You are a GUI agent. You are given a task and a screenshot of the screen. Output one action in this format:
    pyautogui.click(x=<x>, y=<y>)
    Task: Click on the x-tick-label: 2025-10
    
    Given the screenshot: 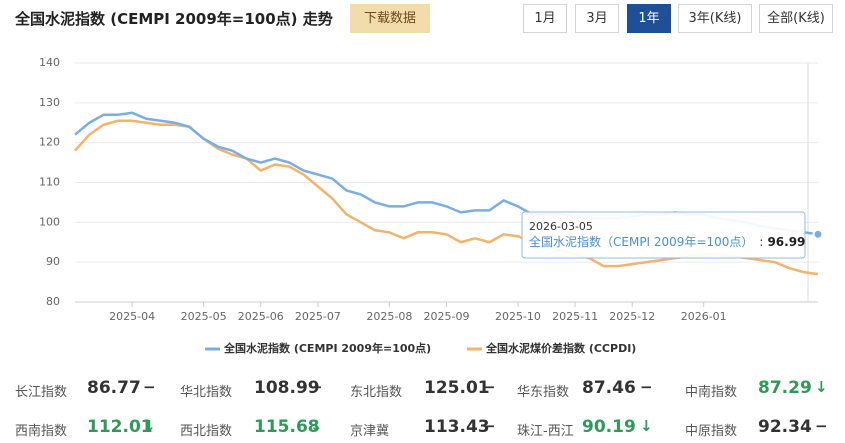 What is the action you would take?
    pyautogui.click(x=518, y=316)
    